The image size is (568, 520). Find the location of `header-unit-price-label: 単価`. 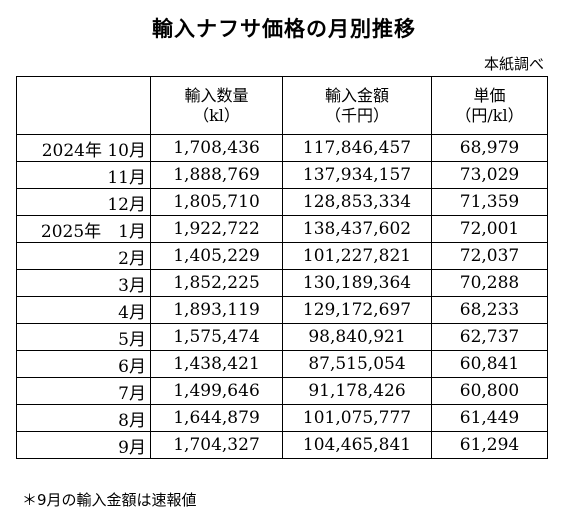

header-unit-price-label: 単価 is located at coordinates (489, 95).